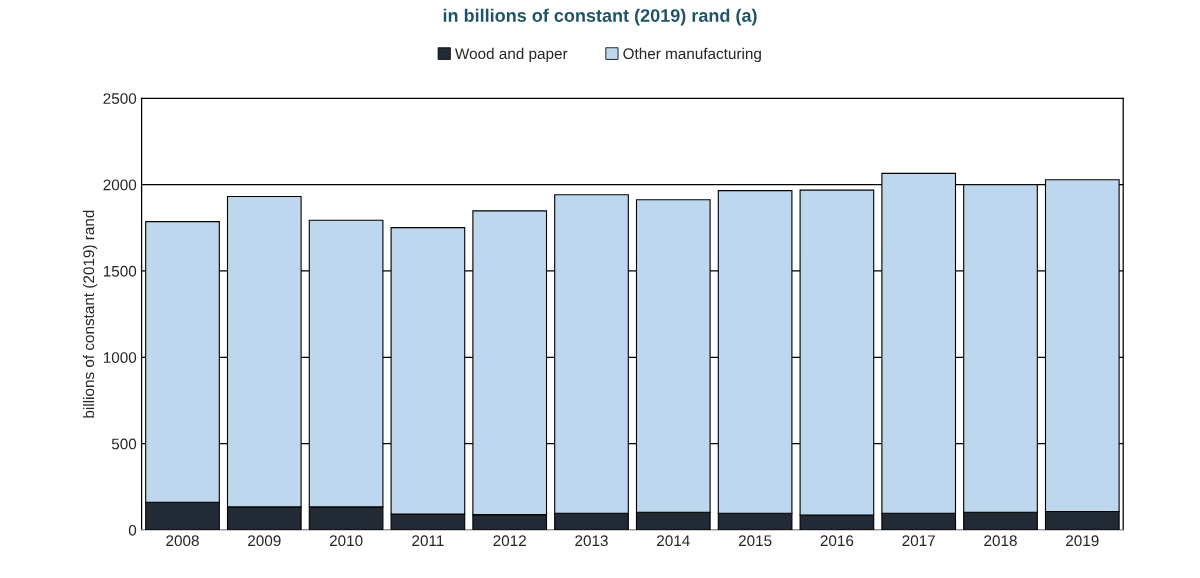 The height and width of the screenshot is (578, 1200). What do you see at coordinates (755, 541) in the screenshot?
I see `x-tick-label: 2015` at bounding box center [755, 541].